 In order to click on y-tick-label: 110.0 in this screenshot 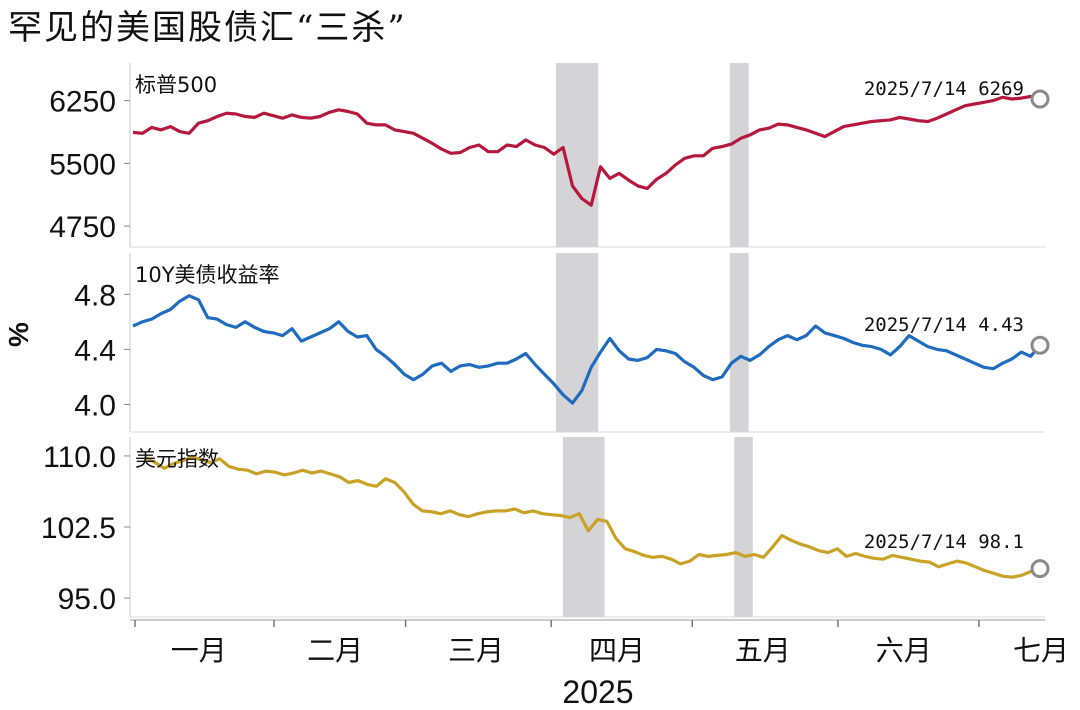, I will do `click(79, 457)`.